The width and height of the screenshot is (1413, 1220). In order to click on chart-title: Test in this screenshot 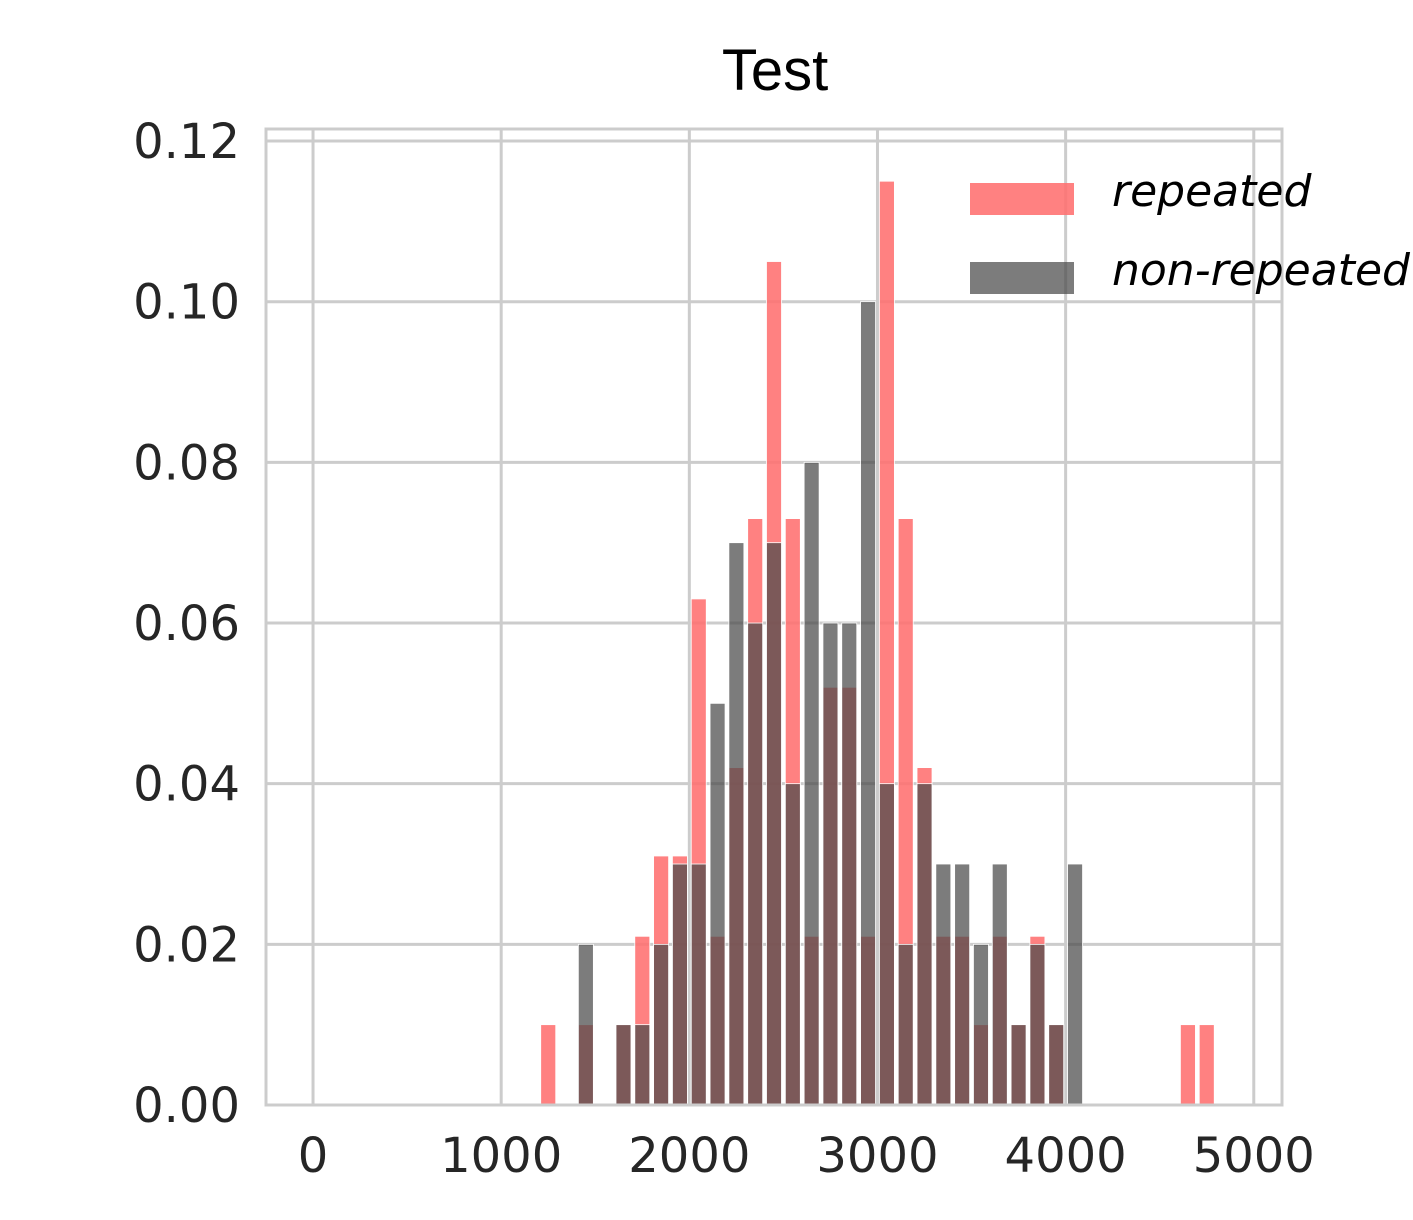, I will do `click(775, 70)`.